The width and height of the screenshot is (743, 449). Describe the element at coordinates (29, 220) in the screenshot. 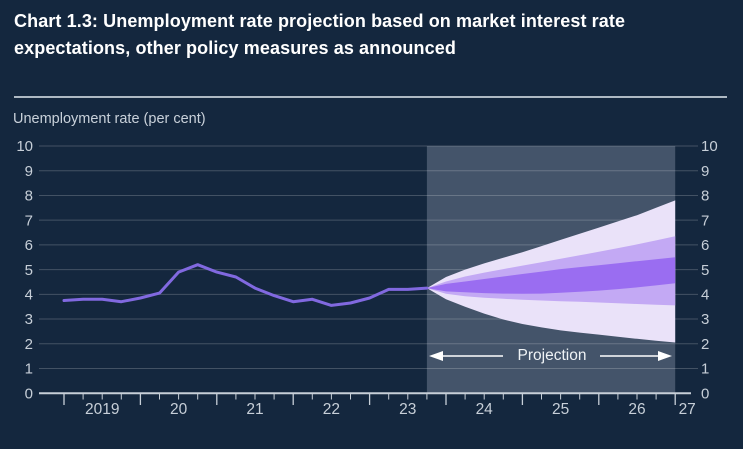

I see `y-tick-label-left: 7` at that location.